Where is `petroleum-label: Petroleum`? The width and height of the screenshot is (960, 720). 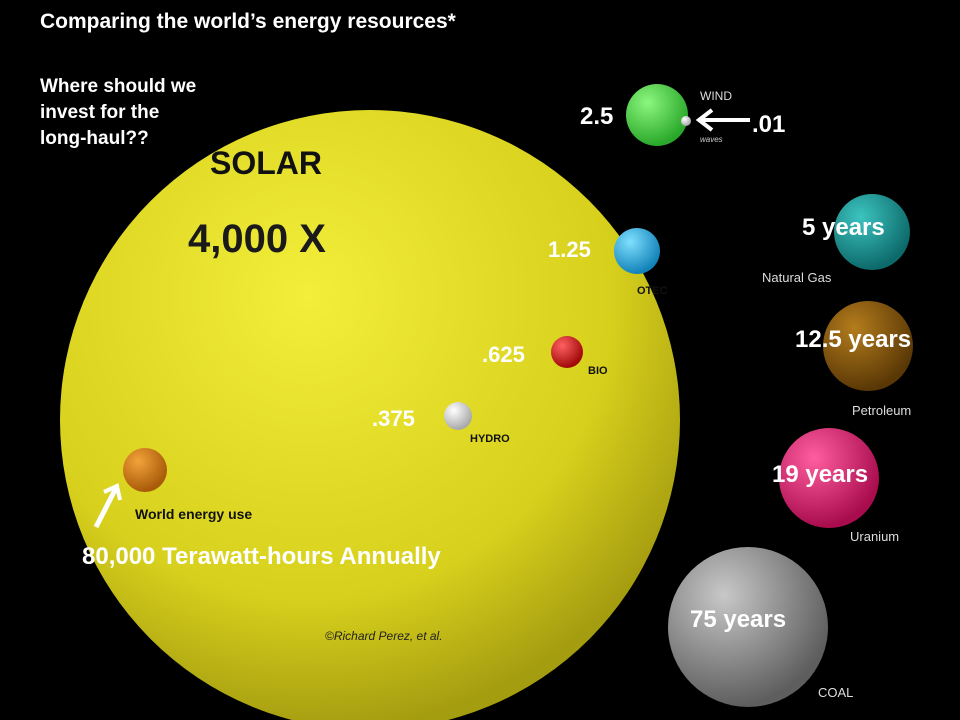 petroleum-label: Petroleum is located at coordinates (881, 410).